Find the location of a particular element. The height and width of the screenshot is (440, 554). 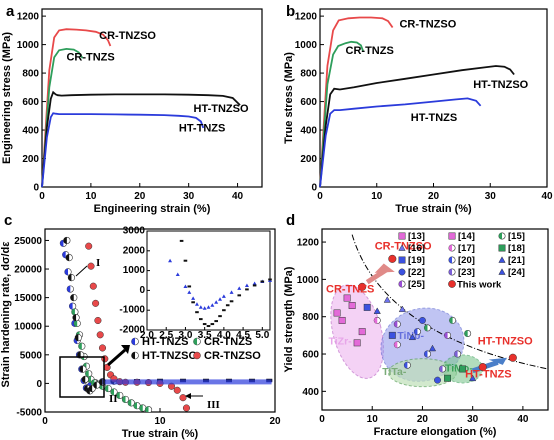

y-tick-label: 5000 is located at coordinates (31, 355).